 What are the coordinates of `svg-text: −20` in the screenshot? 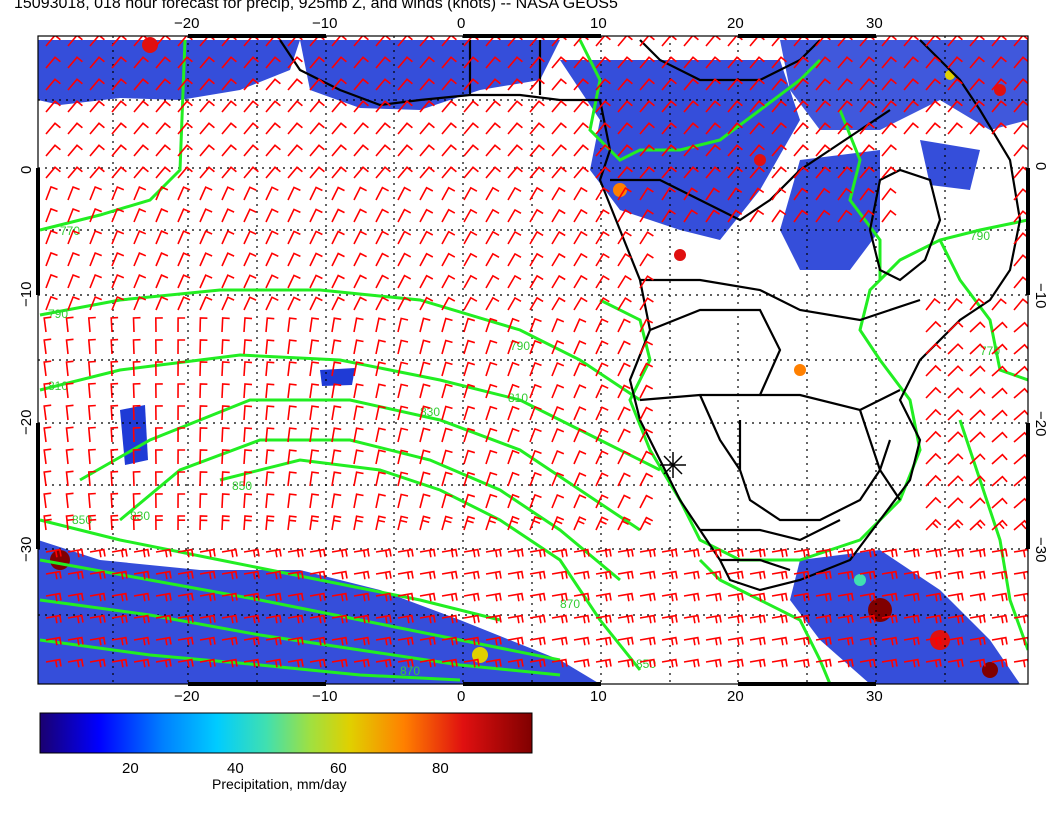 It's located at (186, 23).